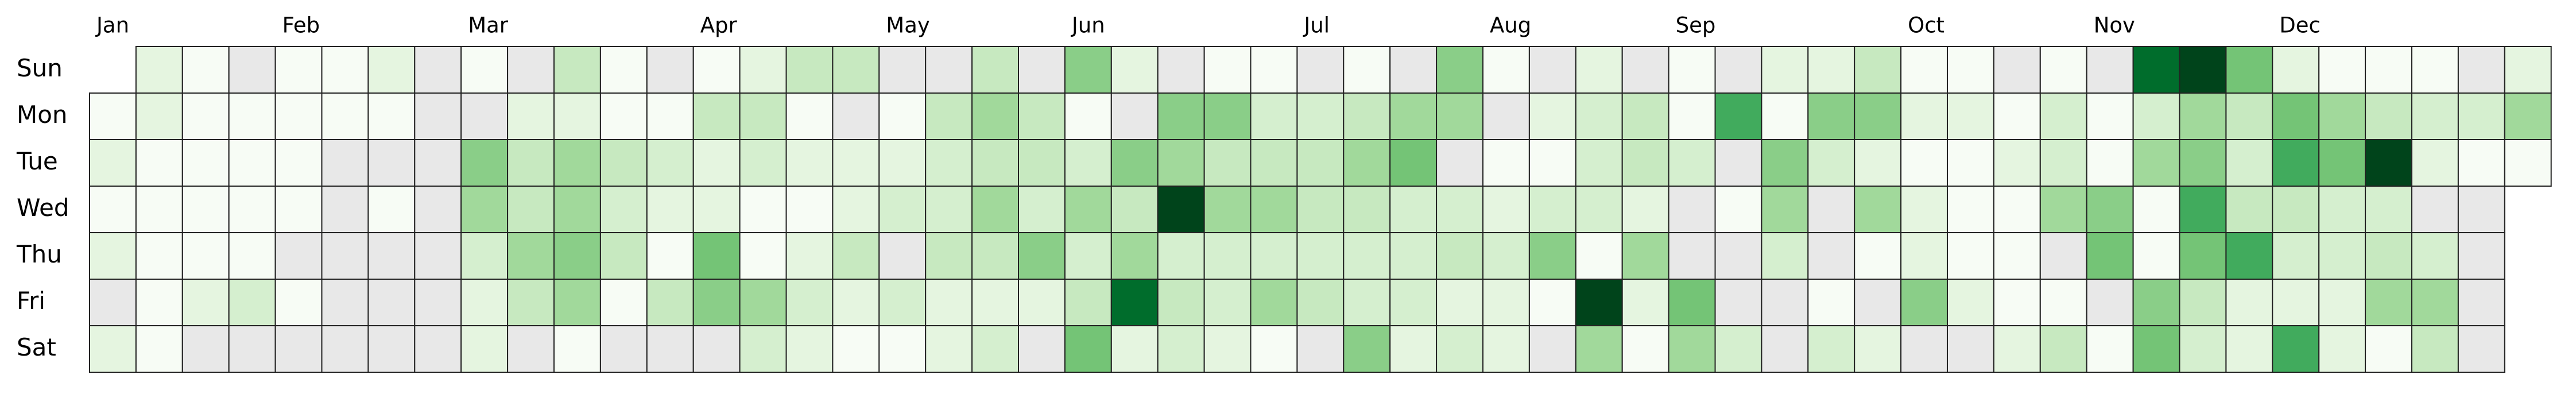 This screenshot has width=2576, height=409. Describe the element at coordinates (2300, 25) in the screenshot. I see `month-label: Dec` at that location.